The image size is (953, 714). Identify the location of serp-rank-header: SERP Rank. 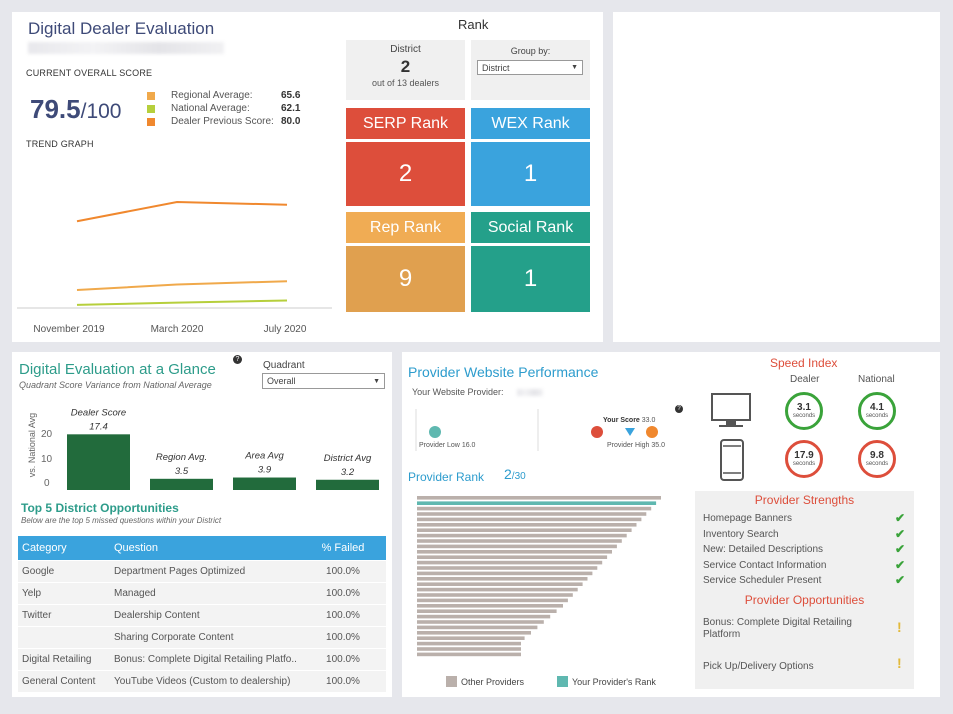
(405, 123).